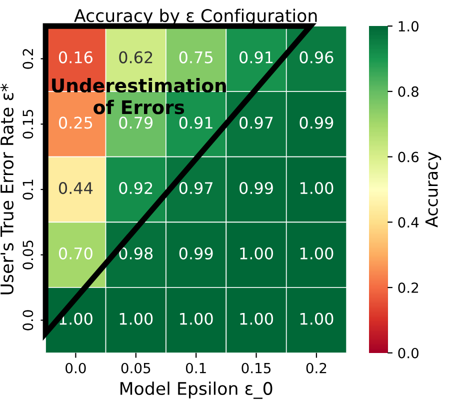 This screenshot has height=401, width=456. I want to click on x-tick-label: 0.2, so click(316, 368).